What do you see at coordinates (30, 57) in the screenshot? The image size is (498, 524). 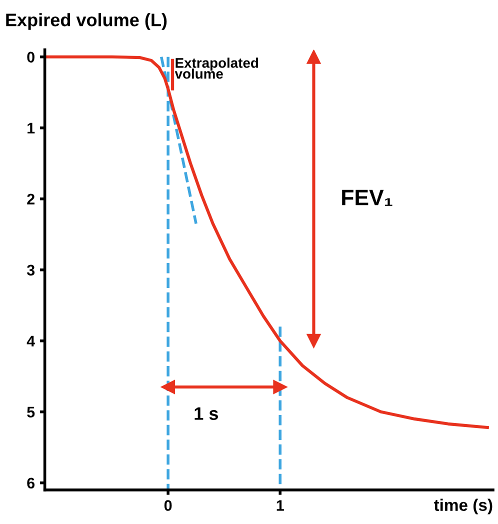 I see `y-tick-label: 0` at bounding box center [30, 57].